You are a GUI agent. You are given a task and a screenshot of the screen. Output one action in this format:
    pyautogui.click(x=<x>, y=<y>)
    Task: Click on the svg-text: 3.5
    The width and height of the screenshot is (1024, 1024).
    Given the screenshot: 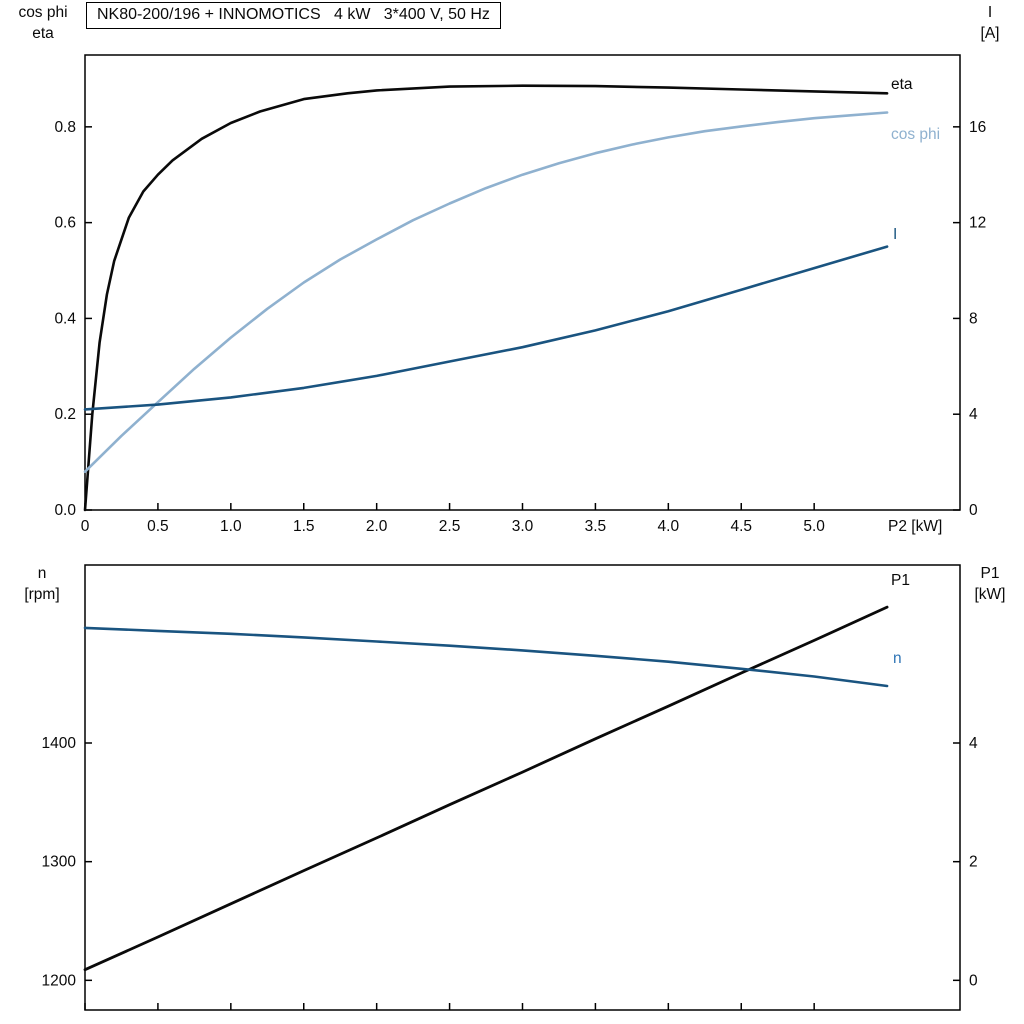 What is the action you would take?
    pyautogui.click(x=596, y=526)
    